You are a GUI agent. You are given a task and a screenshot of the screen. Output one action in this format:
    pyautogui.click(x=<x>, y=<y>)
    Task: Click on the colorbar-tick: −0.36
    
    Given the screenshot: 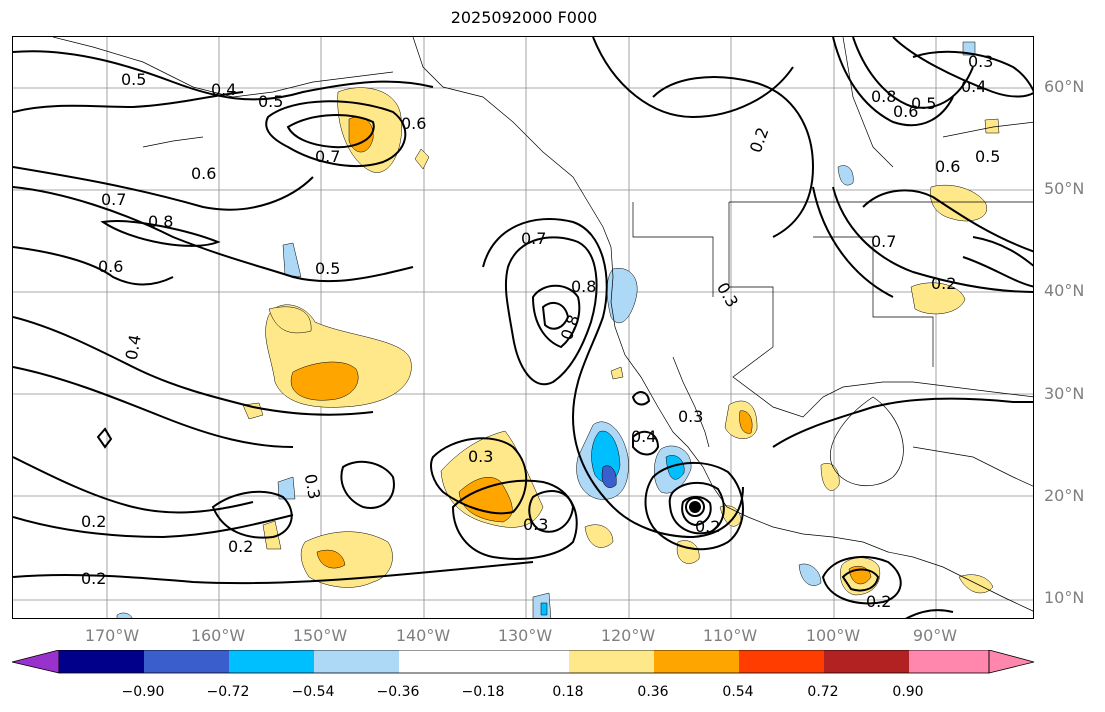 What is the action you would take?
    pyautogui.click(x=398, y=692)
    